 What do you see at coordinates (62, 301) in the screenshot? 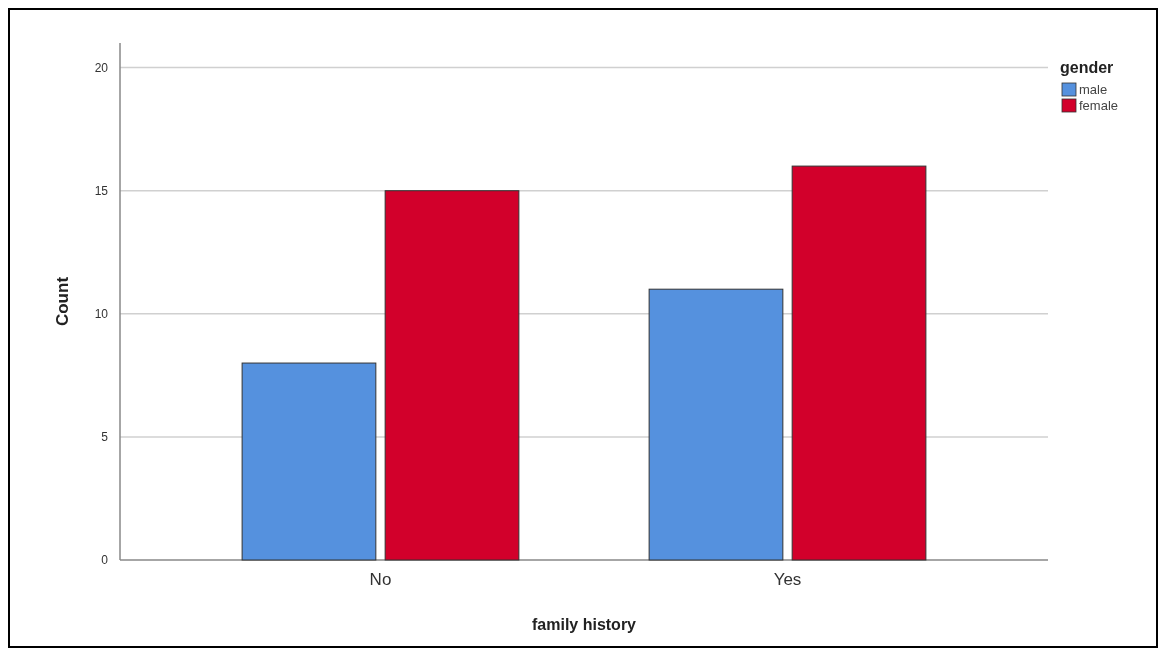
I see `y-axis-title: Count` at bounding box center [62, 301].